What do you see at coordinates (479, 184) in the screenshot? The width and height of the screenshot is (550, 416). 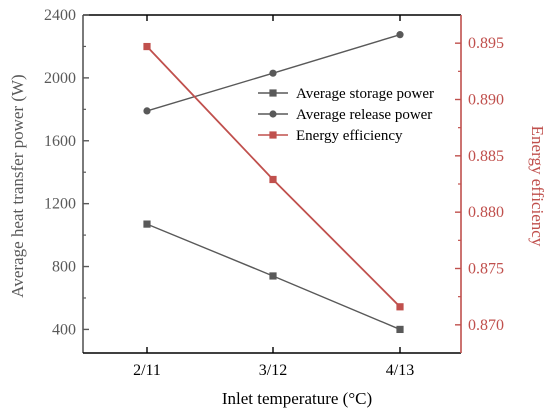 I see `right-axis: 0.870 0.875 0.880 0.885 0.890 0.895` at bounding box center [479, 184].